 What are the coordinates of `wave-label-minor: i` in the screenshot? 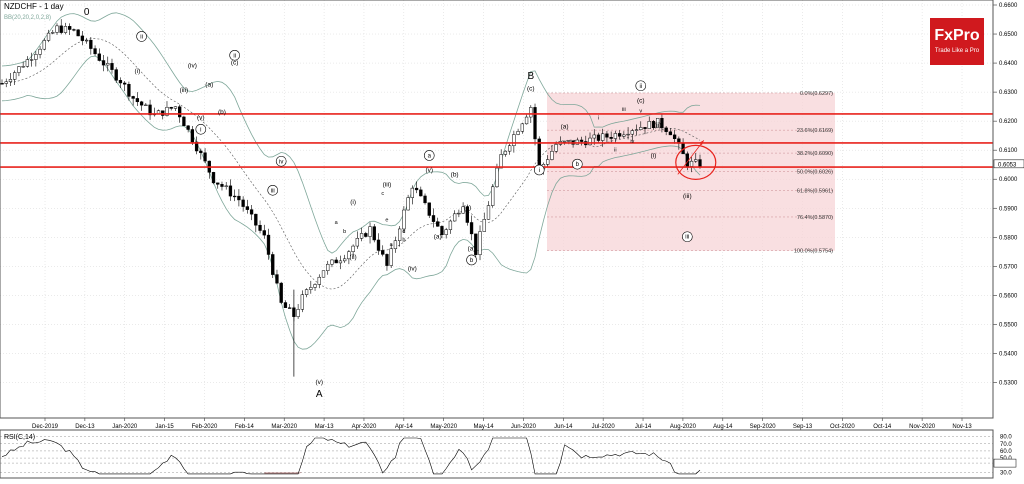 It's located at (598, 119).